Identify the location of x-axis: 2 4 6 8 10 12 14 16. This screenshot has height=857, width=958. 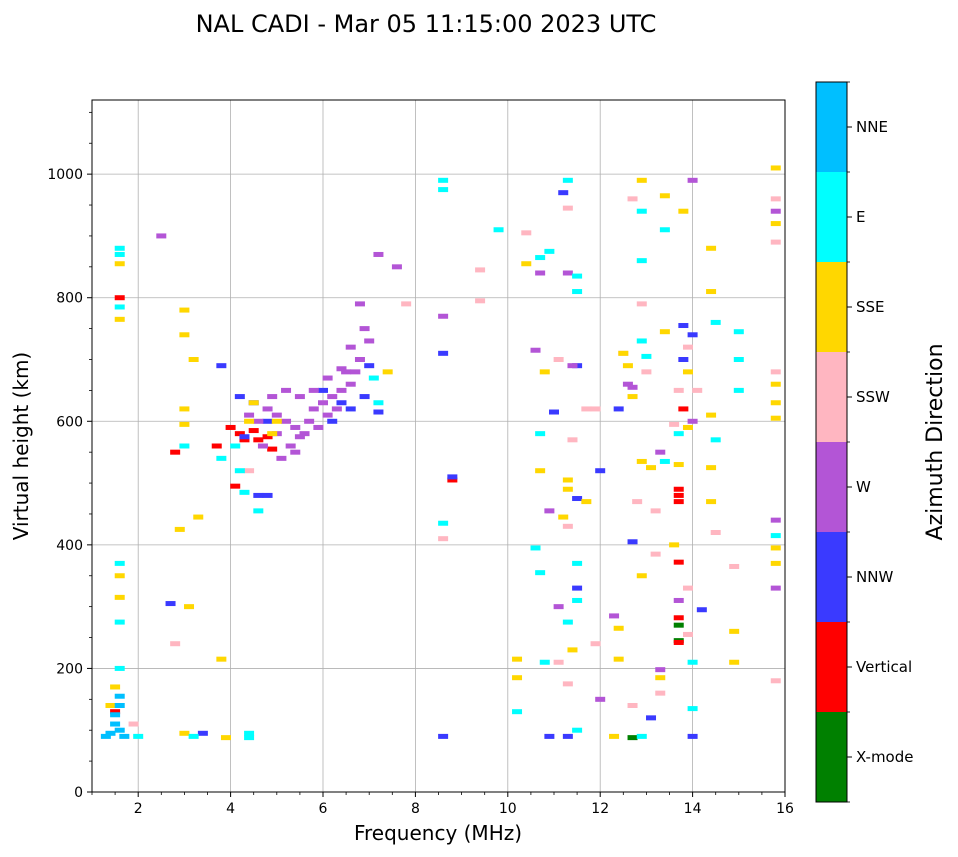
(442, 804).